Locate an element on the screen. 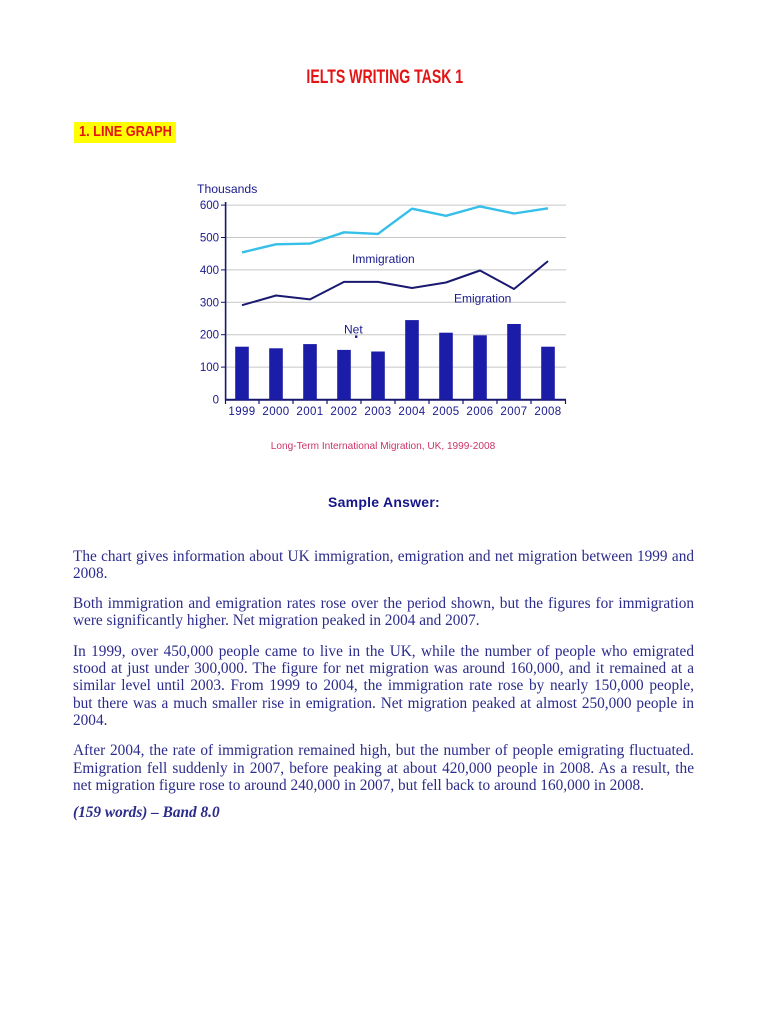 The image size is (768, 1024). svg-text: 2007 is located at coordinates (513, 412).